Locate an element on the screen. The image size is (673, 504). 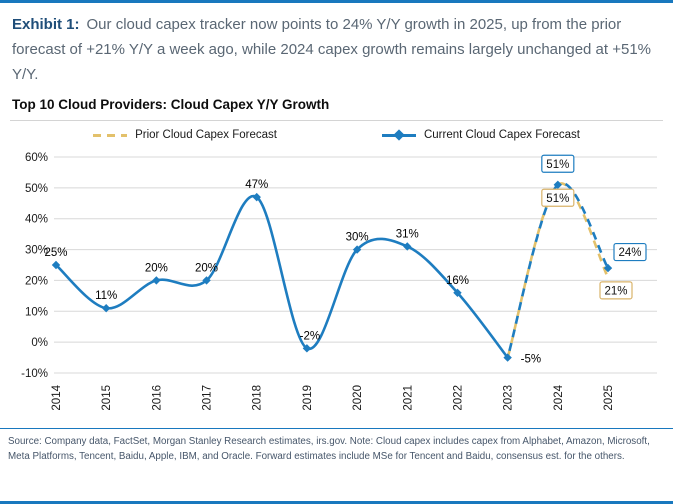
current-line-swatch is located at coordinates (398, 134).